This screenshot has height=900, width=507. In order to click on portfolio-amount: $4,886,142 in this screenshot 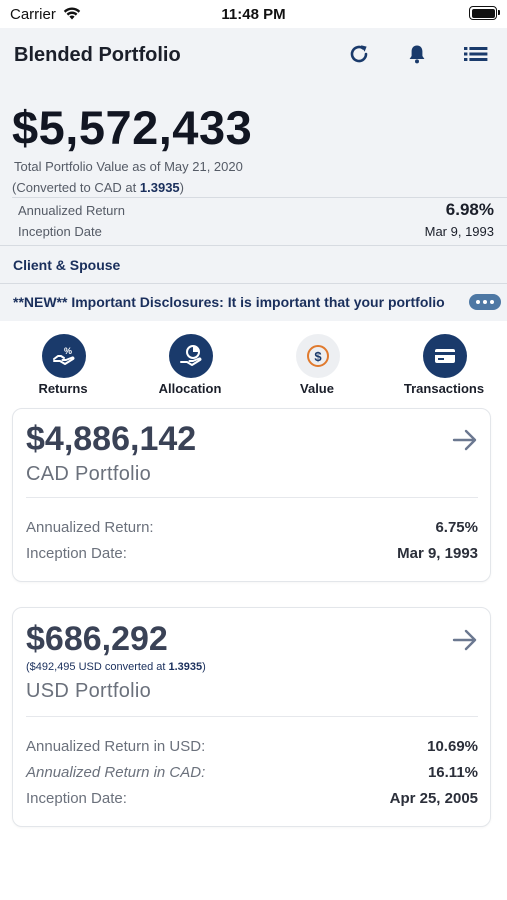, I will do `click(111, 439)`.